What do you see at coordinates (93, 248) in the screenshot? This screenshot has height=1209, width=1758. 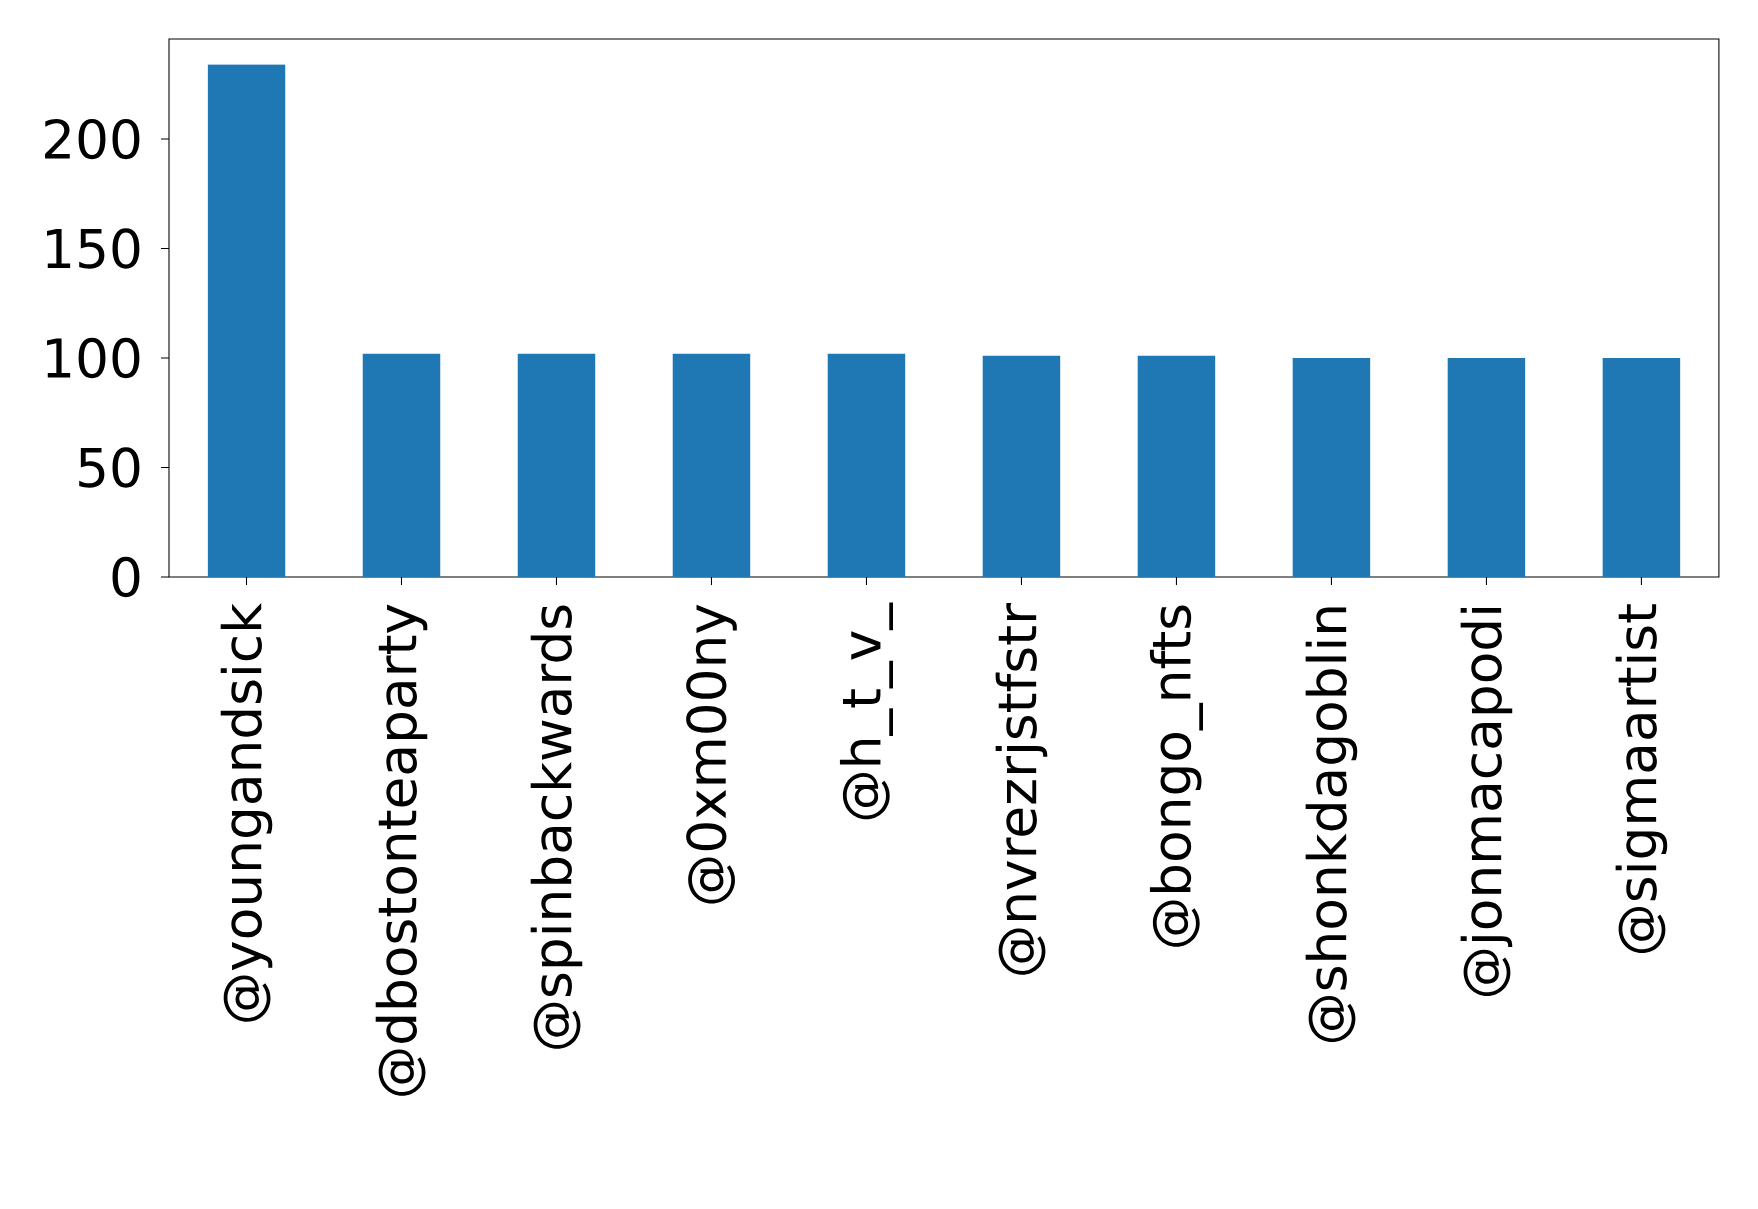 I see `y-tick-label: 150` at bounding box center [93, 248].